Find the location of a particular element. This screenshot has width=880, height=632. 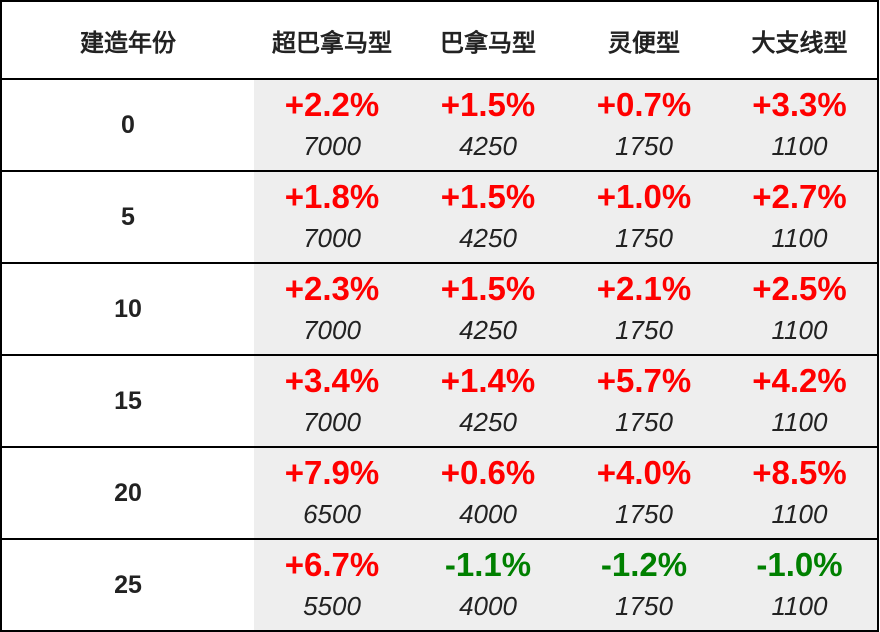

change-percent: +0.6% is located at coordinates (488, 472).